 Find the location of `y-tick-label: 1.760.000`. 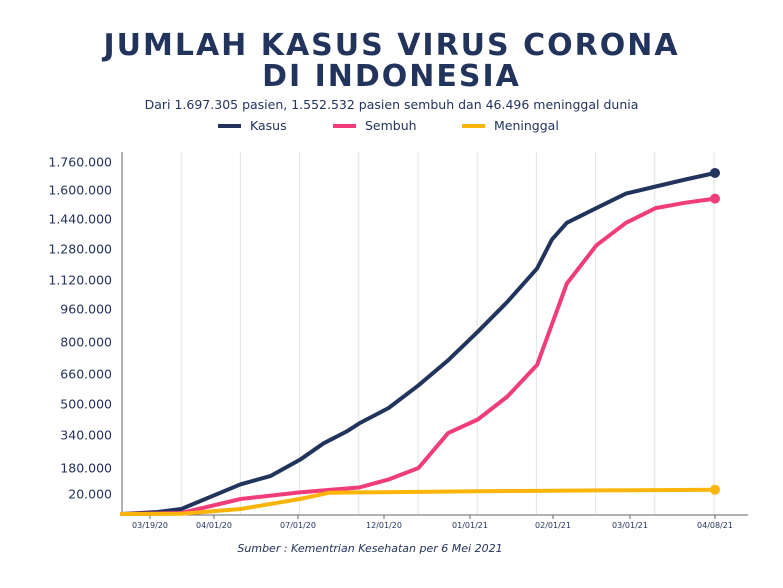

y-tick-label: 1.760.000 is located at coordinates (80, 162).